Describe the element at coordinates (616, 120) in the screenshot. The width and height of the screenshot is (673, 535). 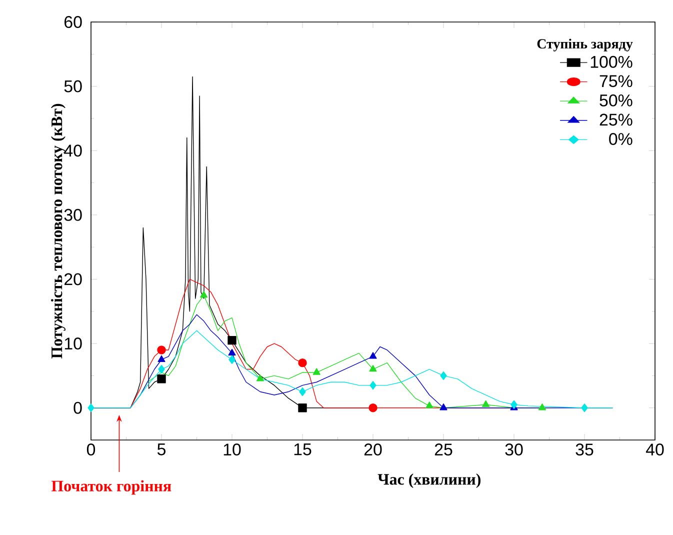
I see `legend-label: 25%` at that location.